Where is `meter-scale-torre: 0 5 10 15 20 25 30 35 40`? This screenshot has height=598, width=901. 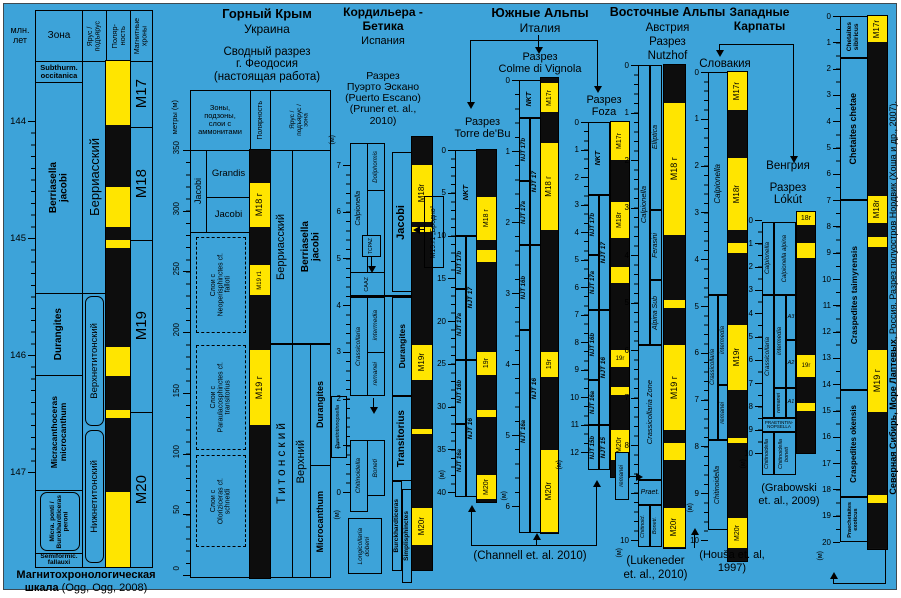
meter-scale-torre: 0 5 10 15 20 25 30 35 40 is located at coordinates (442, 321).